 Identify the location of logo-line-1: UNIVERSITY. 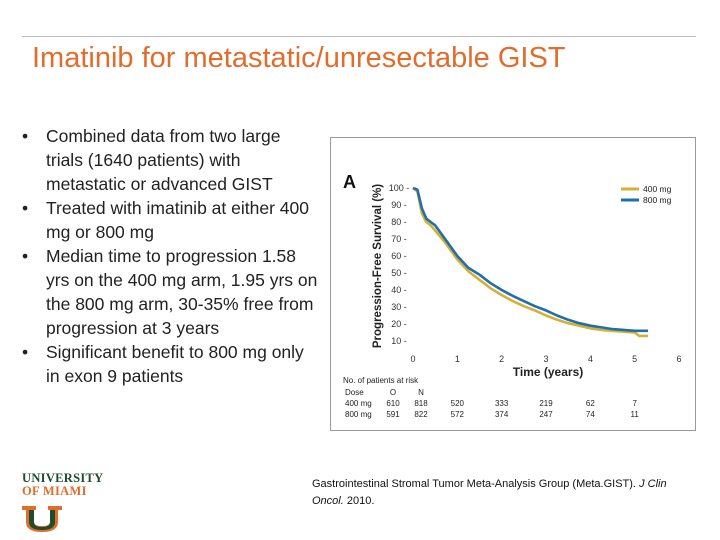
(63, 478).